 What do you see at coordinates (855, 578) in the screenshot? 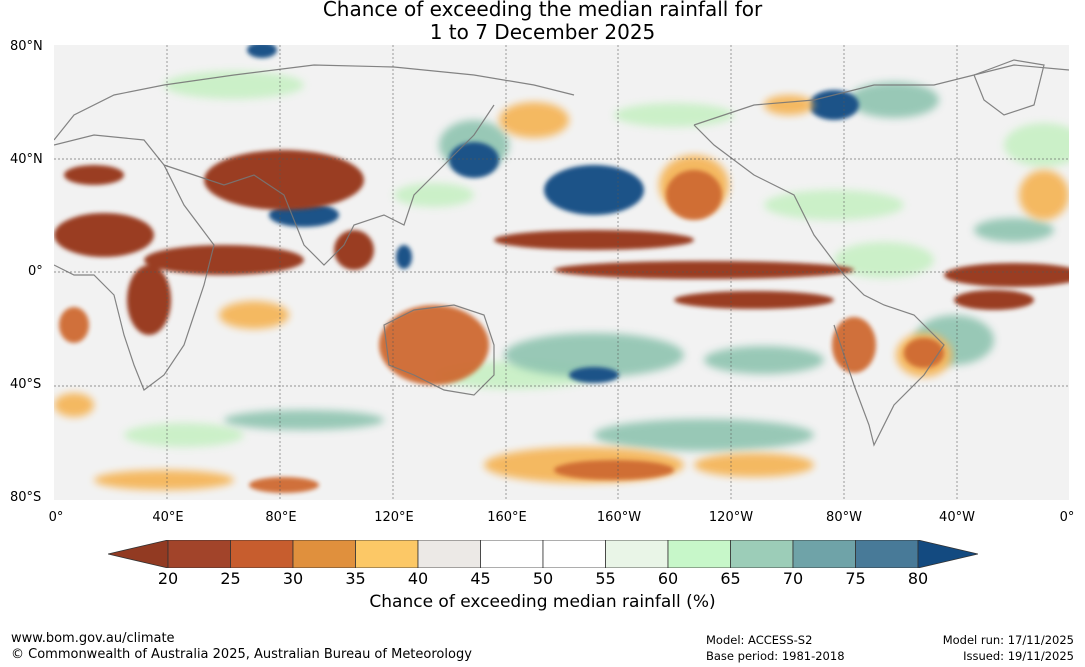
I see `colorbar-tick-label: 75` at bounding box center [855, 578].